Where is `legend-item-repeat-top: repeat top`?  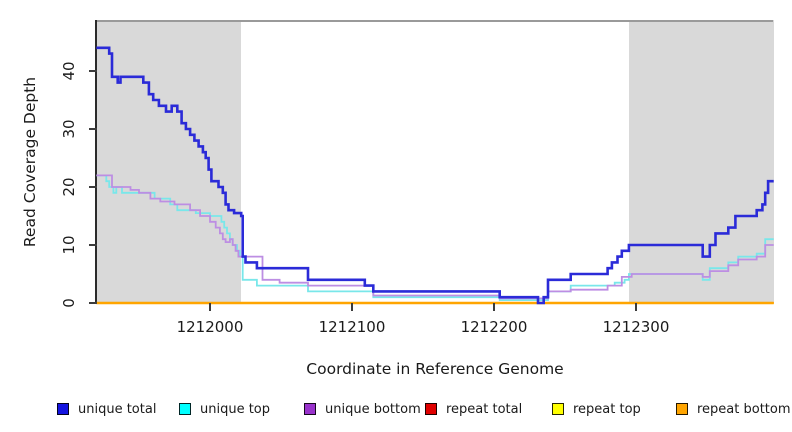 legend-item-repeat-top: repeat top is located at coordinates (596, 409).